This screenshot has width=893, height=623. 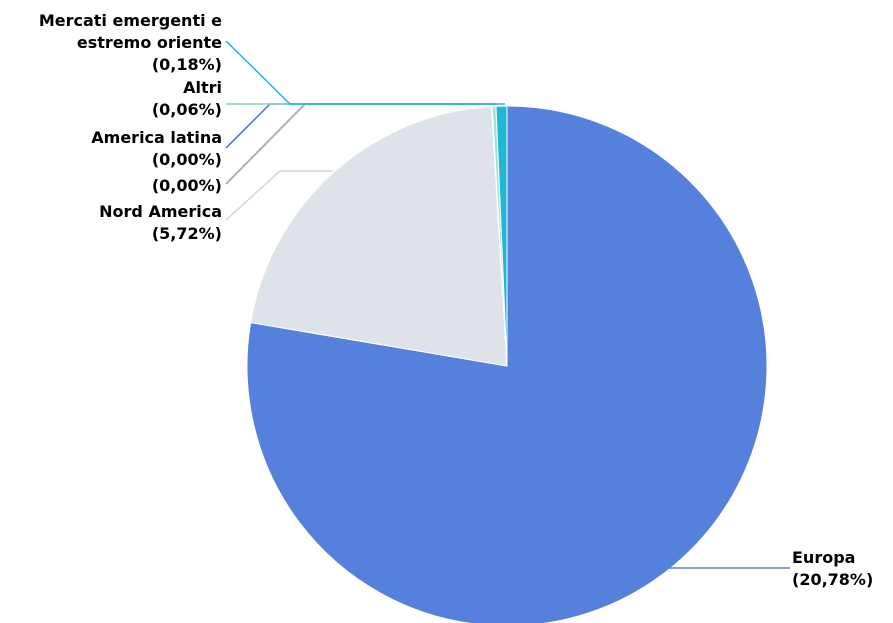 What do you see at coordinates (832, 579) in the screenshot?
I see `slice-label-line: (20,78%)` at bounding box center [832, 579].